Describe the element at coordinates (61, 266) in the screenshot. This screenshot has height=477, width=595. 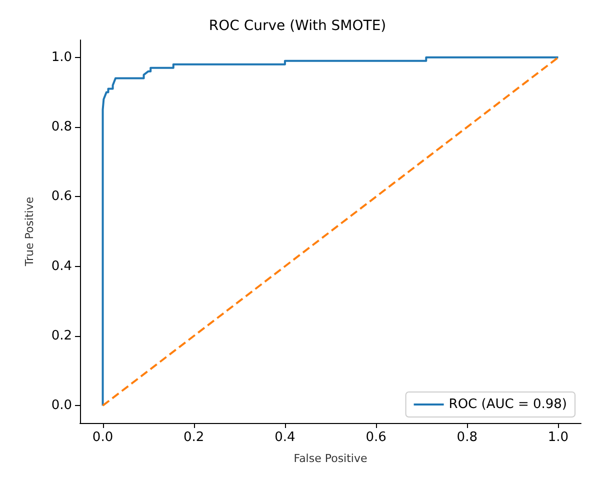
I see `y-tick-label: 0.4` at that location.